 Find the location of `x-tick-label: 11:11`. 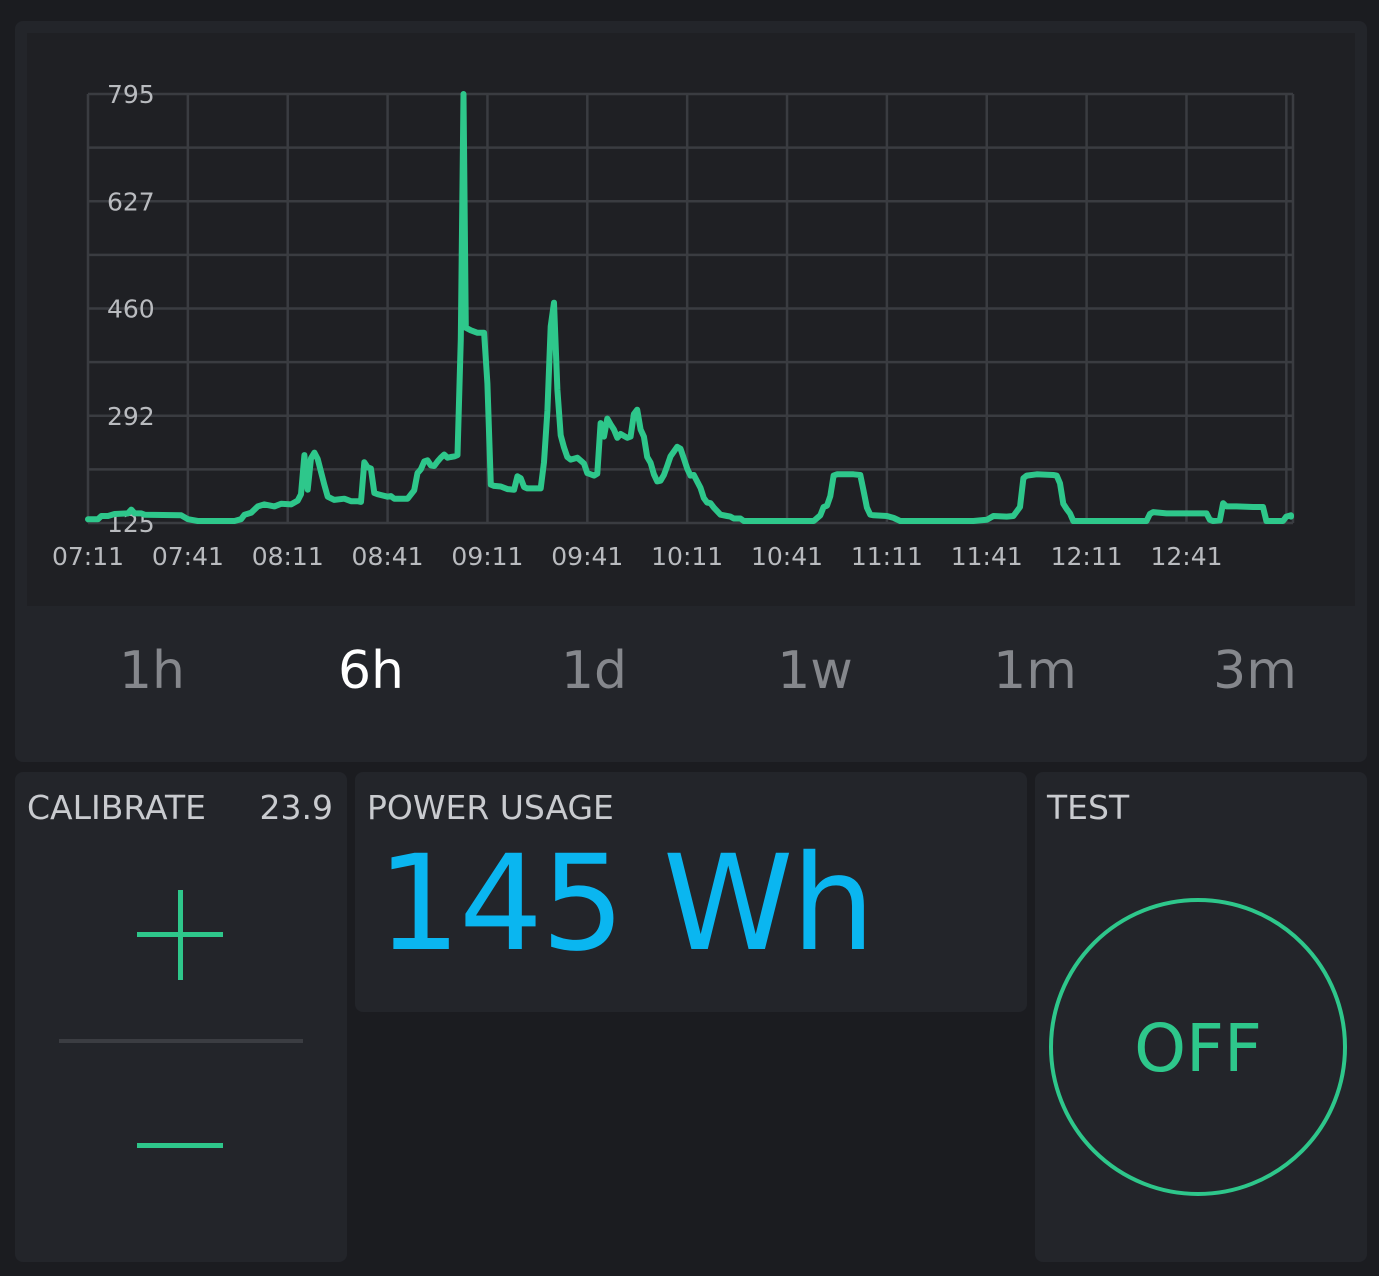

x-tick-label: 11:11 is located at coordinates (887, 556).